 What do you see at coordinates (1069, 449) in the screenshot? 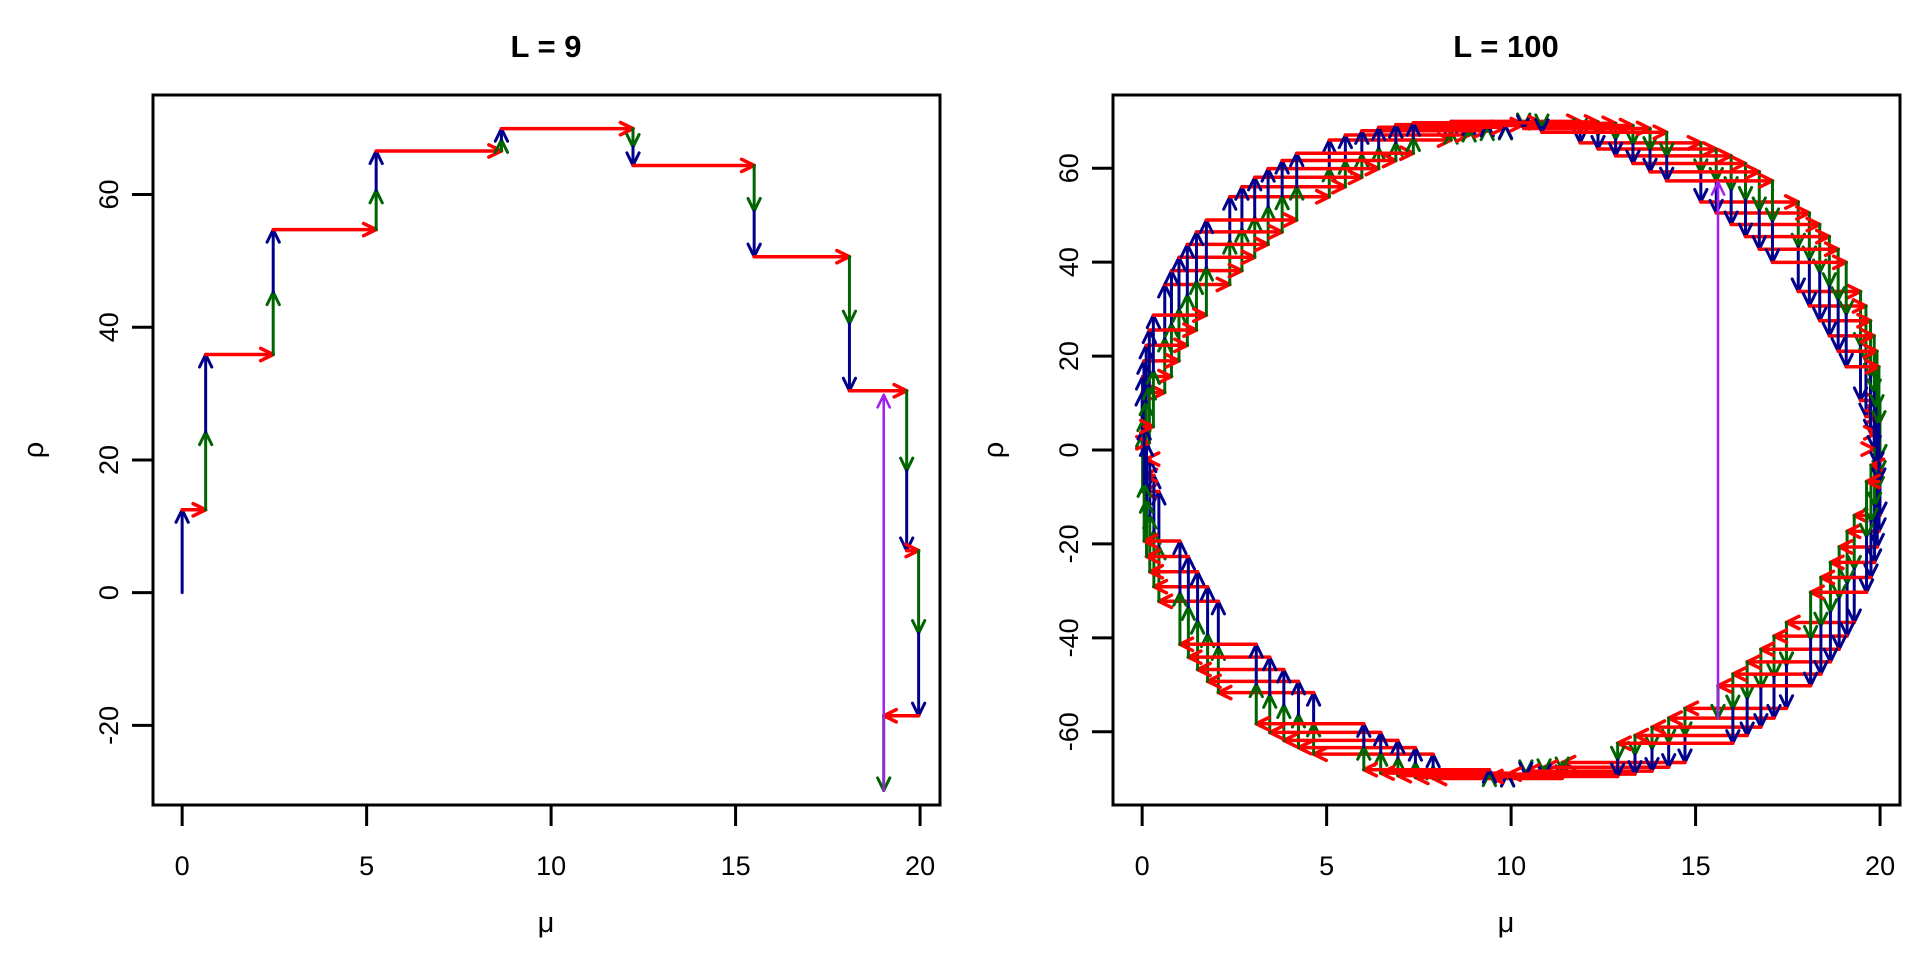
I see `y-tick-label: 0` at bounding box center [1069, 449].